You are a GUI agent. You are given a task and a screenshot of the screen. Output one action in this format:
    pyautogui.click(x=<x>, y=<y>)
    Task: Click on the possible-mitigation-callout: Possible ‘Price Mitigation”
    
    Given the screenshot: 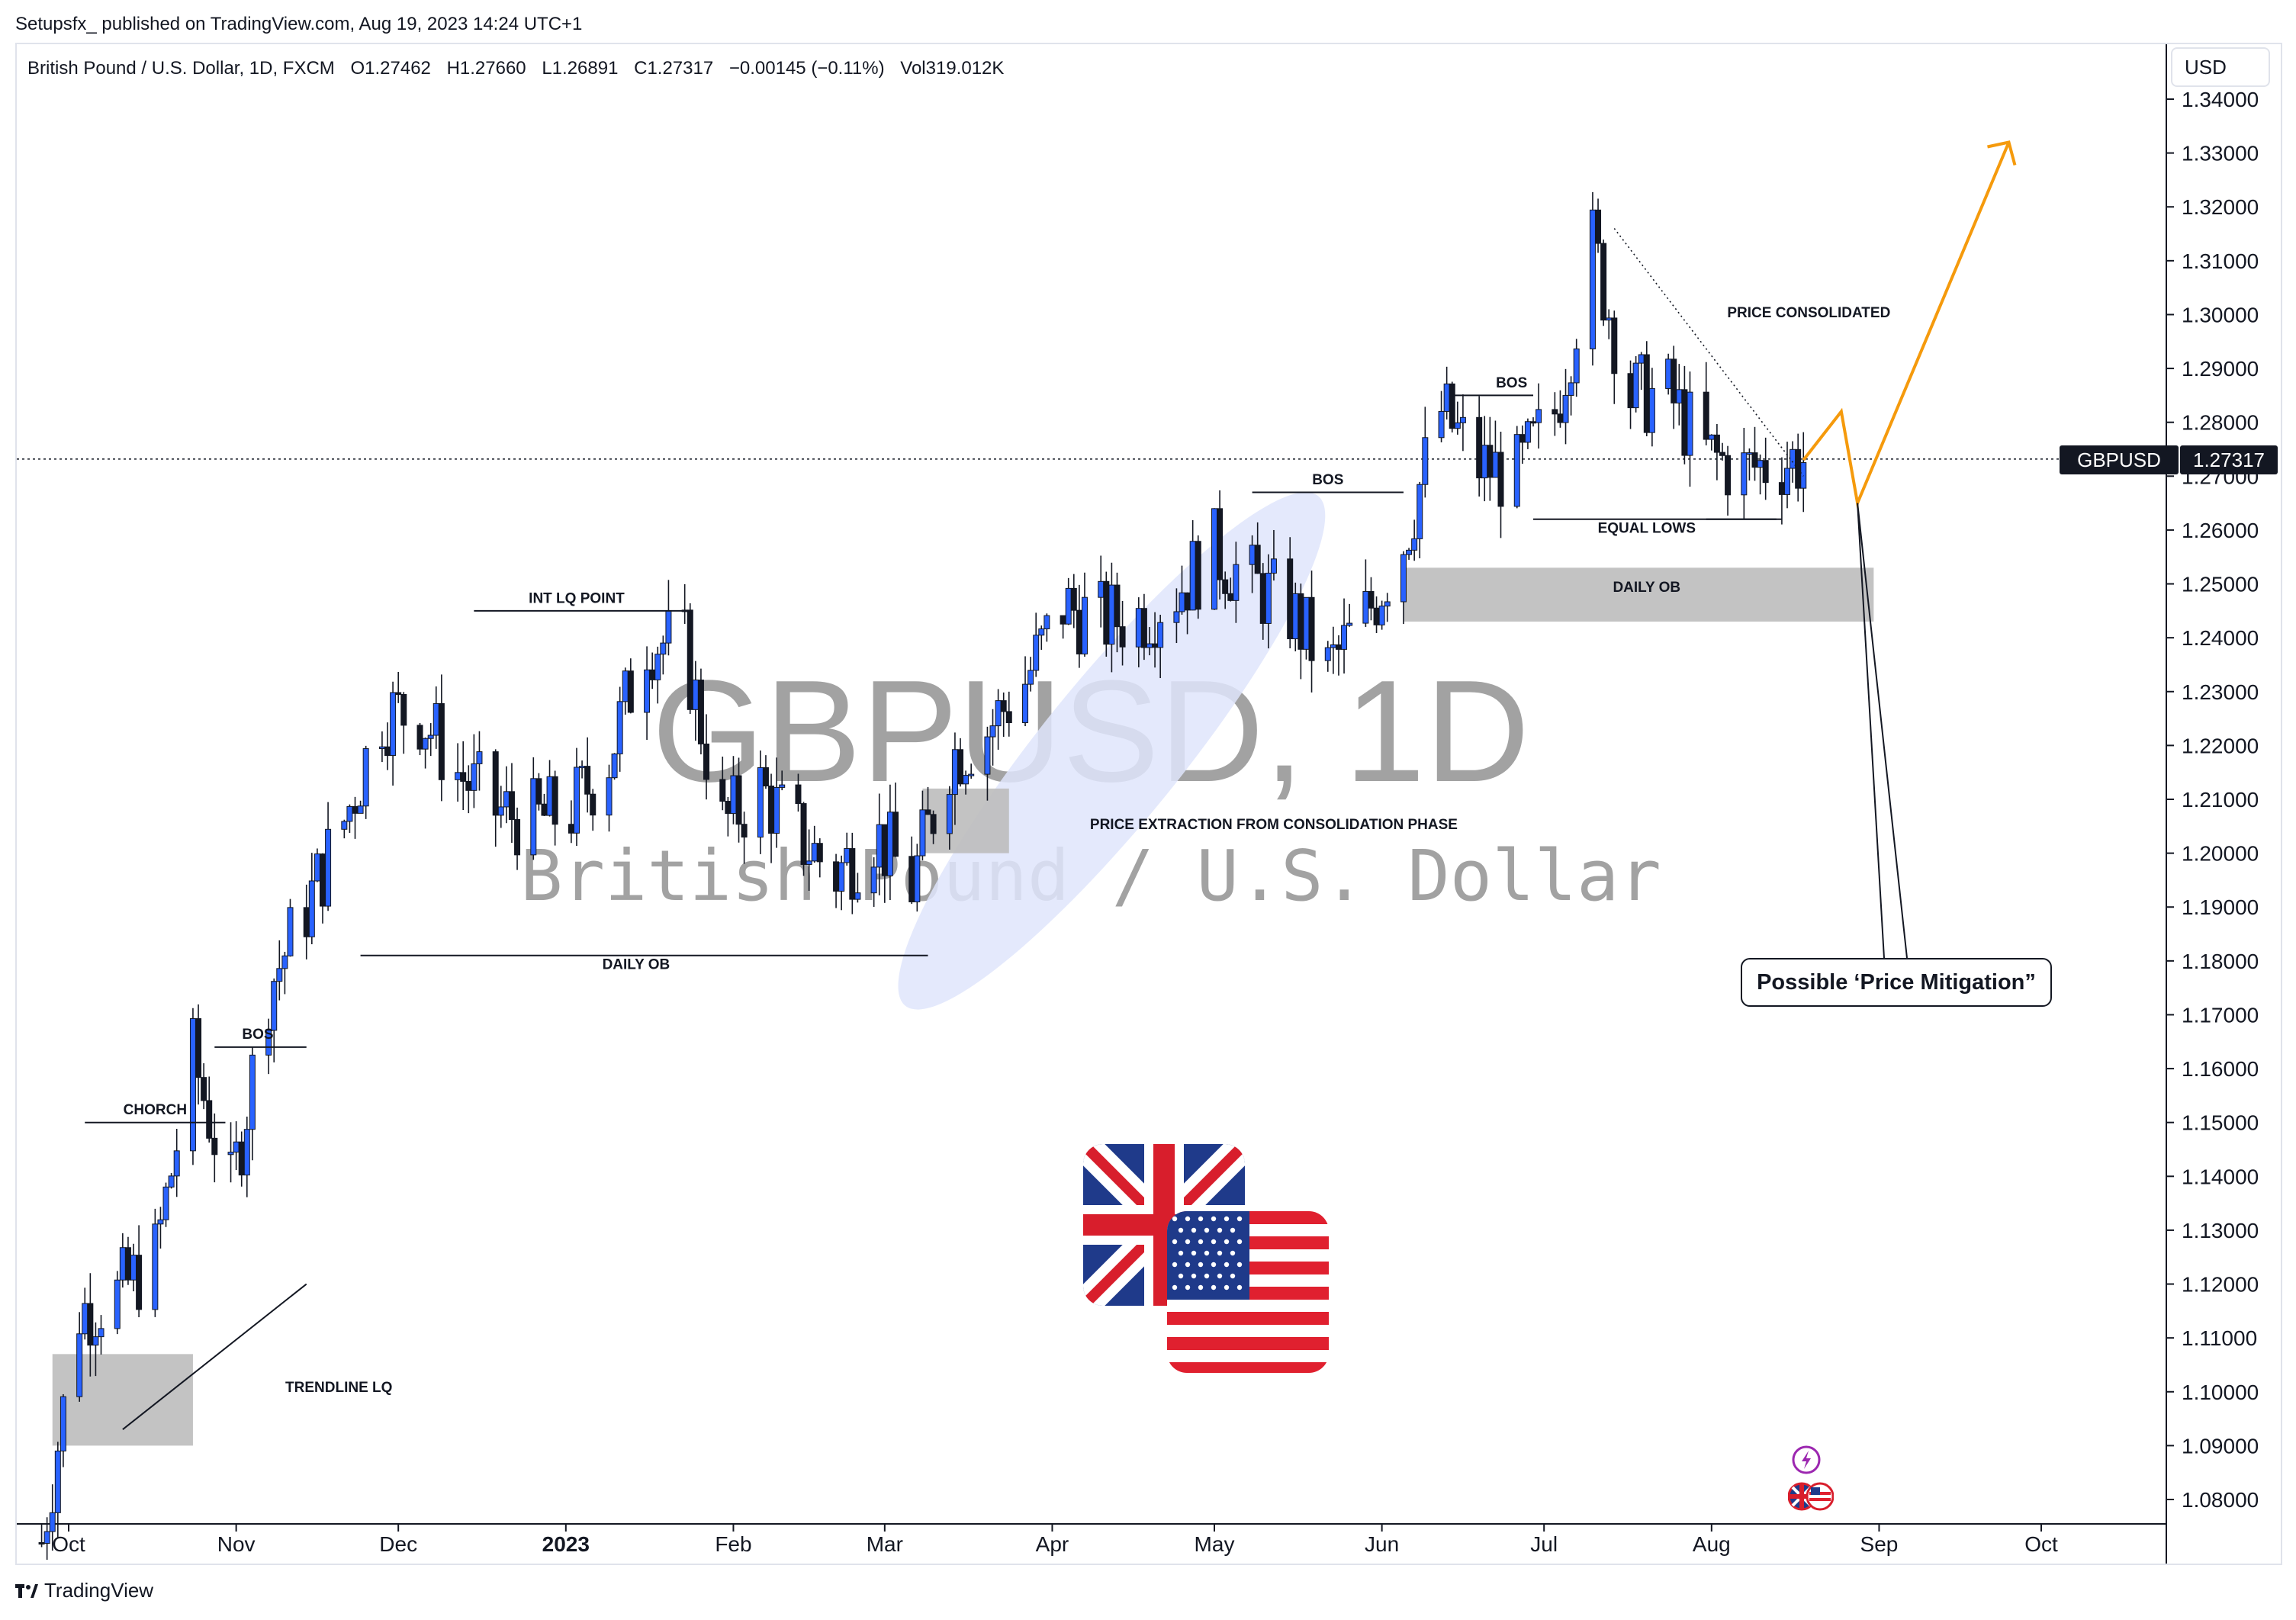 What is the action you would take?
    pyautogui.click(x=1897, y=982)
    